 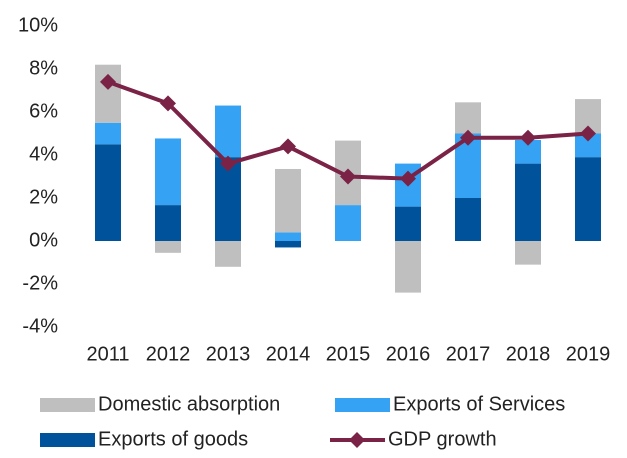 What do you see at coordinates (189, 404) in the screenshot?
I see `legend-label: Domestic absorption` at bounding box center [189, 404].